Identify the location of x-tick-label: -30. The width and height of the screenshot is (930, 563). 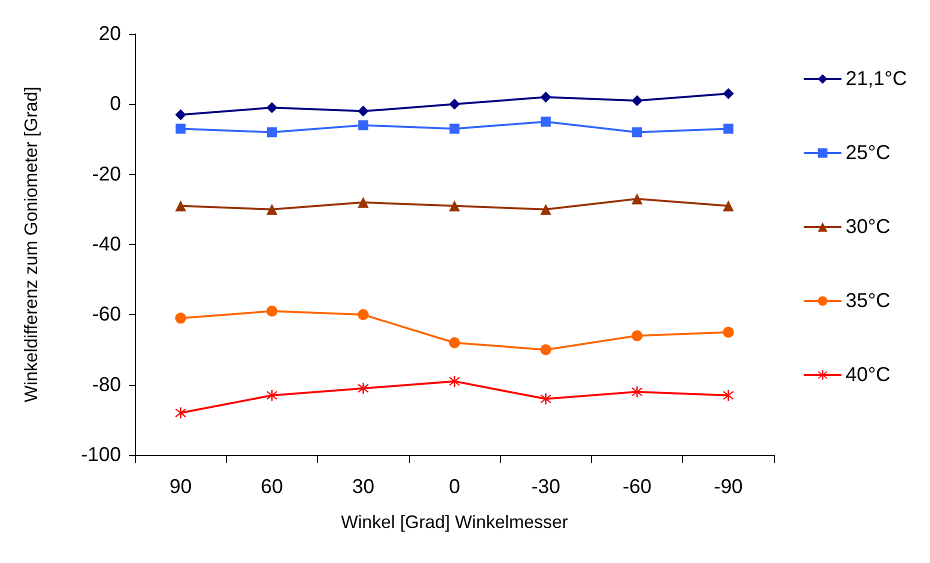
(545, 487).